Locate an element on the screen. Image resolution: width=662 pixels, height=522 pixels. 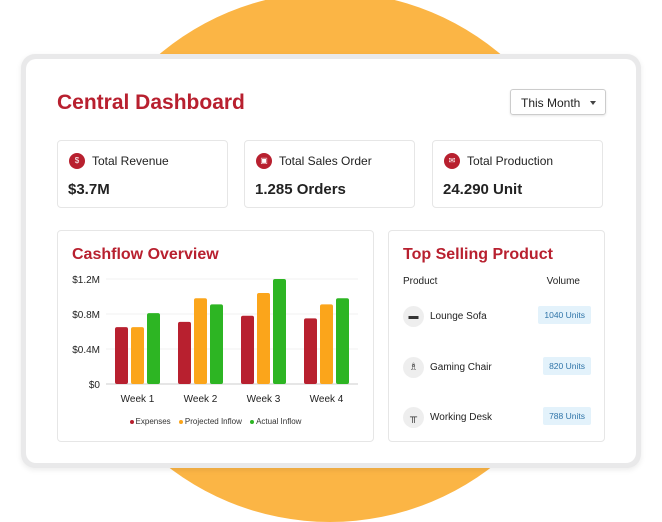
chart-title: Cashflow Overview is located at coordinates (145, 254).